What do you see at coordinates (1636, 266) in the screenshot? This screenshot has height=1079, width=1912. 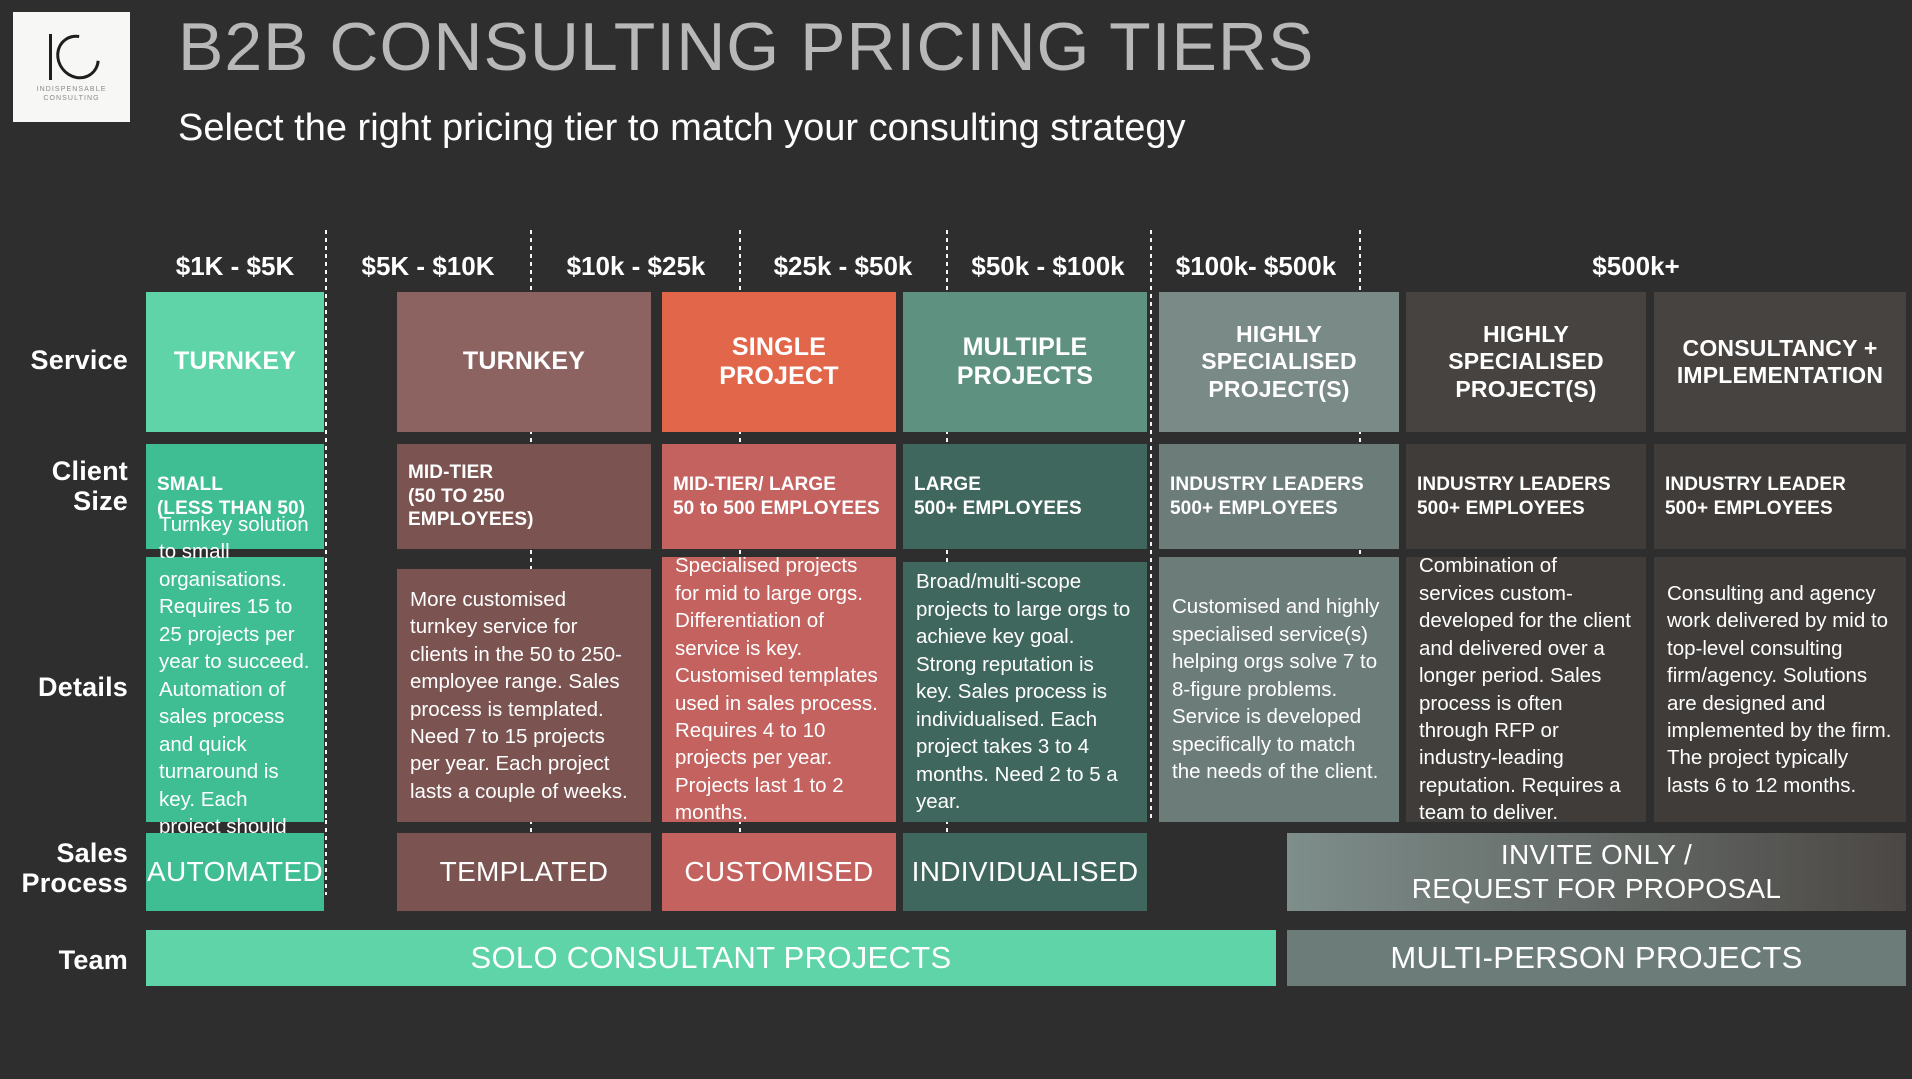 I see `price-header-7: $500k+` at bounding box center [1636, 266].